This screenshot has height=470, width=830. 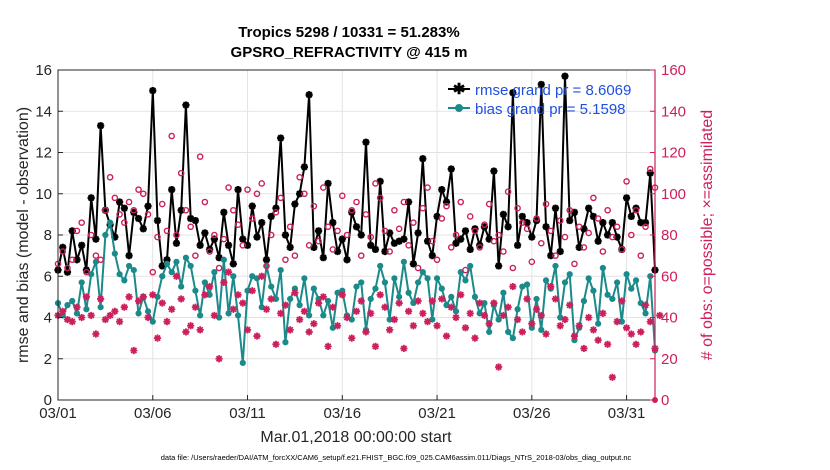 I want to click on y-tick-label: 12, so click(x=43, y=153).